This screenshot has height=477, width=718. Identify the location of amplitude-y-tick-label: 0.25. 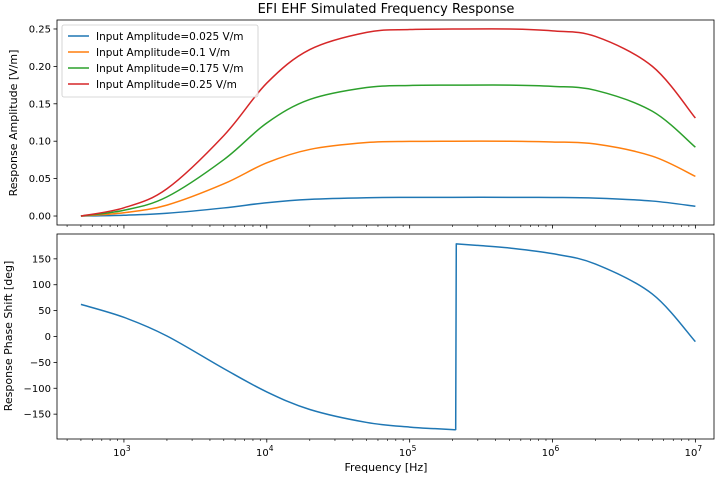
(40, 29).